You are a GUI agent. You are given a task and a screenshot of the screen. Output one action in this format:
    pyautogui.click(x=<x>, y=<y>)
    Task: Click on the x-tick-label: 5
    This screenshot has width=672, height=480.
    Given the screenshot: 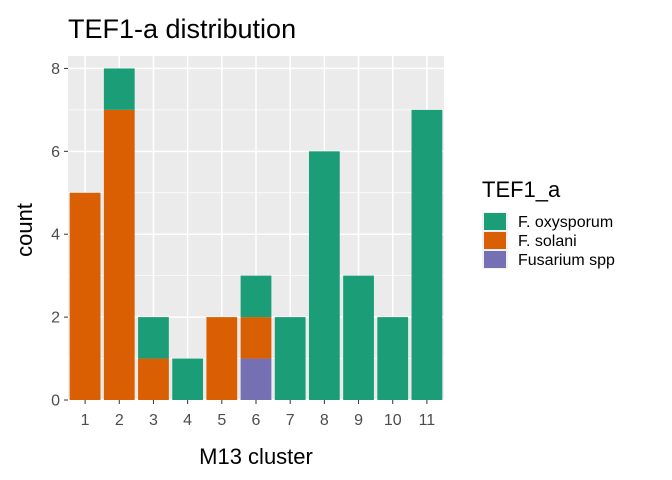 What is the action you would take?
    pyautogui.click(x=221, y=420)
    